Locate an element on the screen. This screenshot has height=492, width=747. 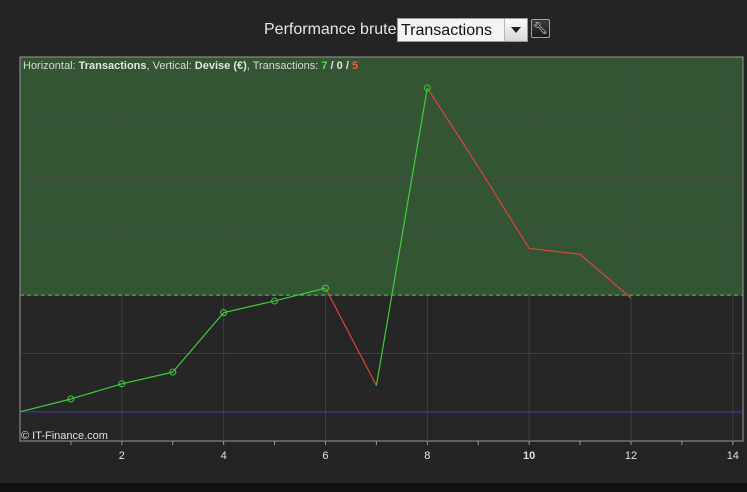
info-prefix-horizontal: Horizontal: is located at coordinates (51, 66).